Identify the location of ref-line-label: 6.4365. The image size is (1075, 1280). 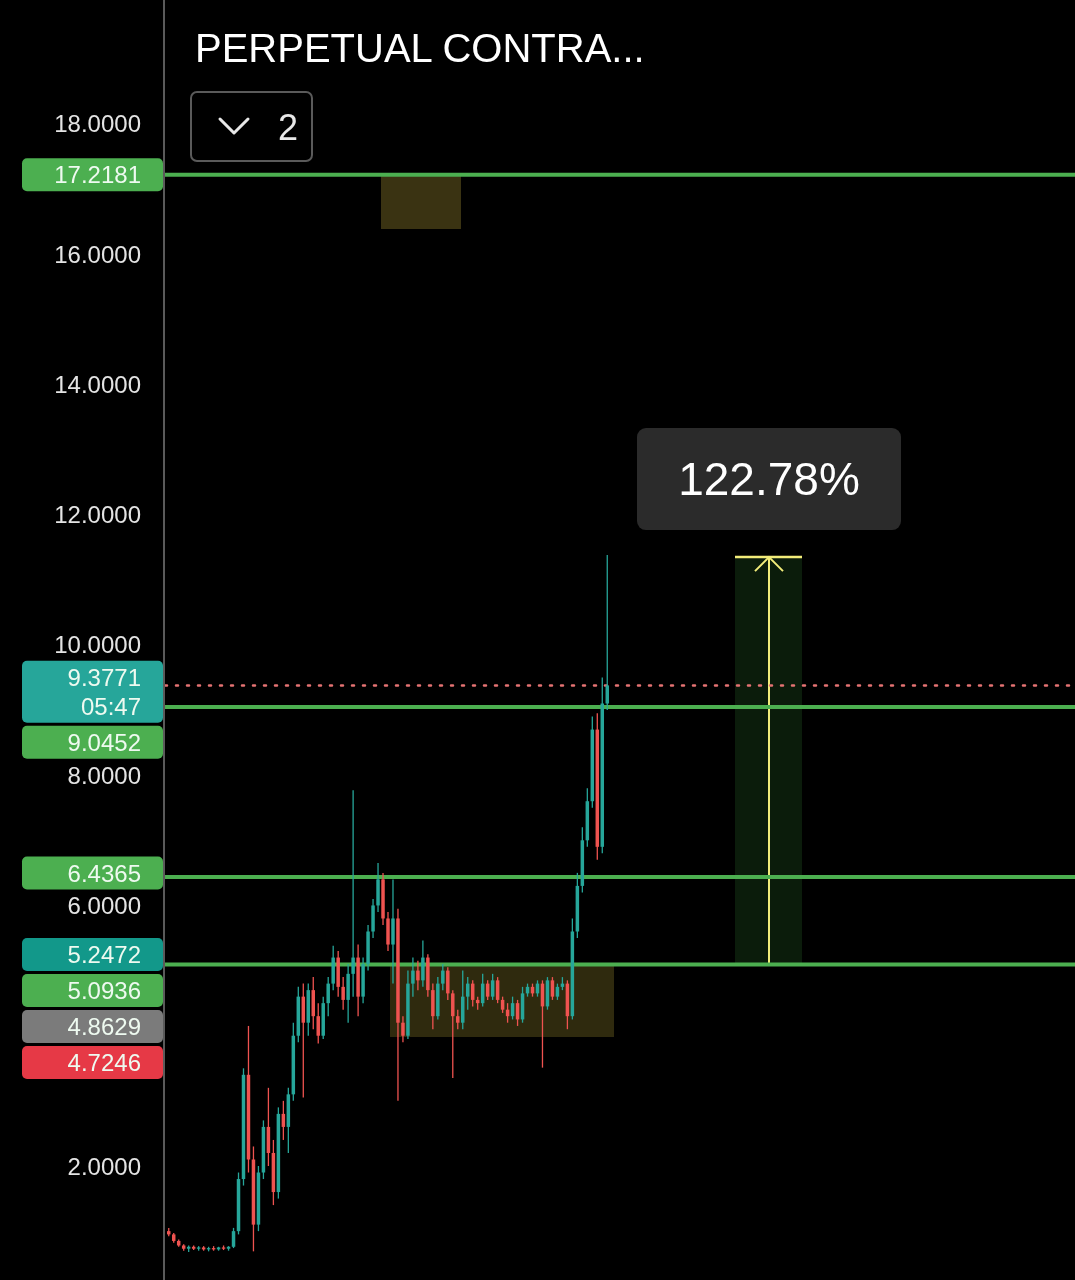
(104, 873).